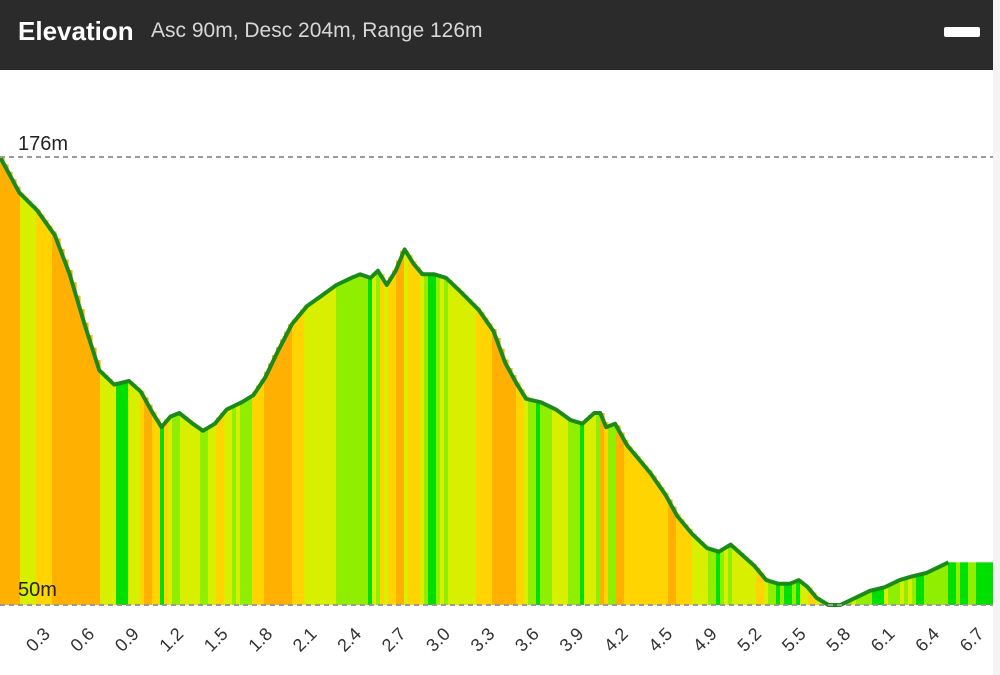 Image resolution: width=1000 pixels, height=675 pixels. What do you see at coordinates (962, 32) in the screenshot?
I see `minimize-icon` at bounding box center [962, 32].